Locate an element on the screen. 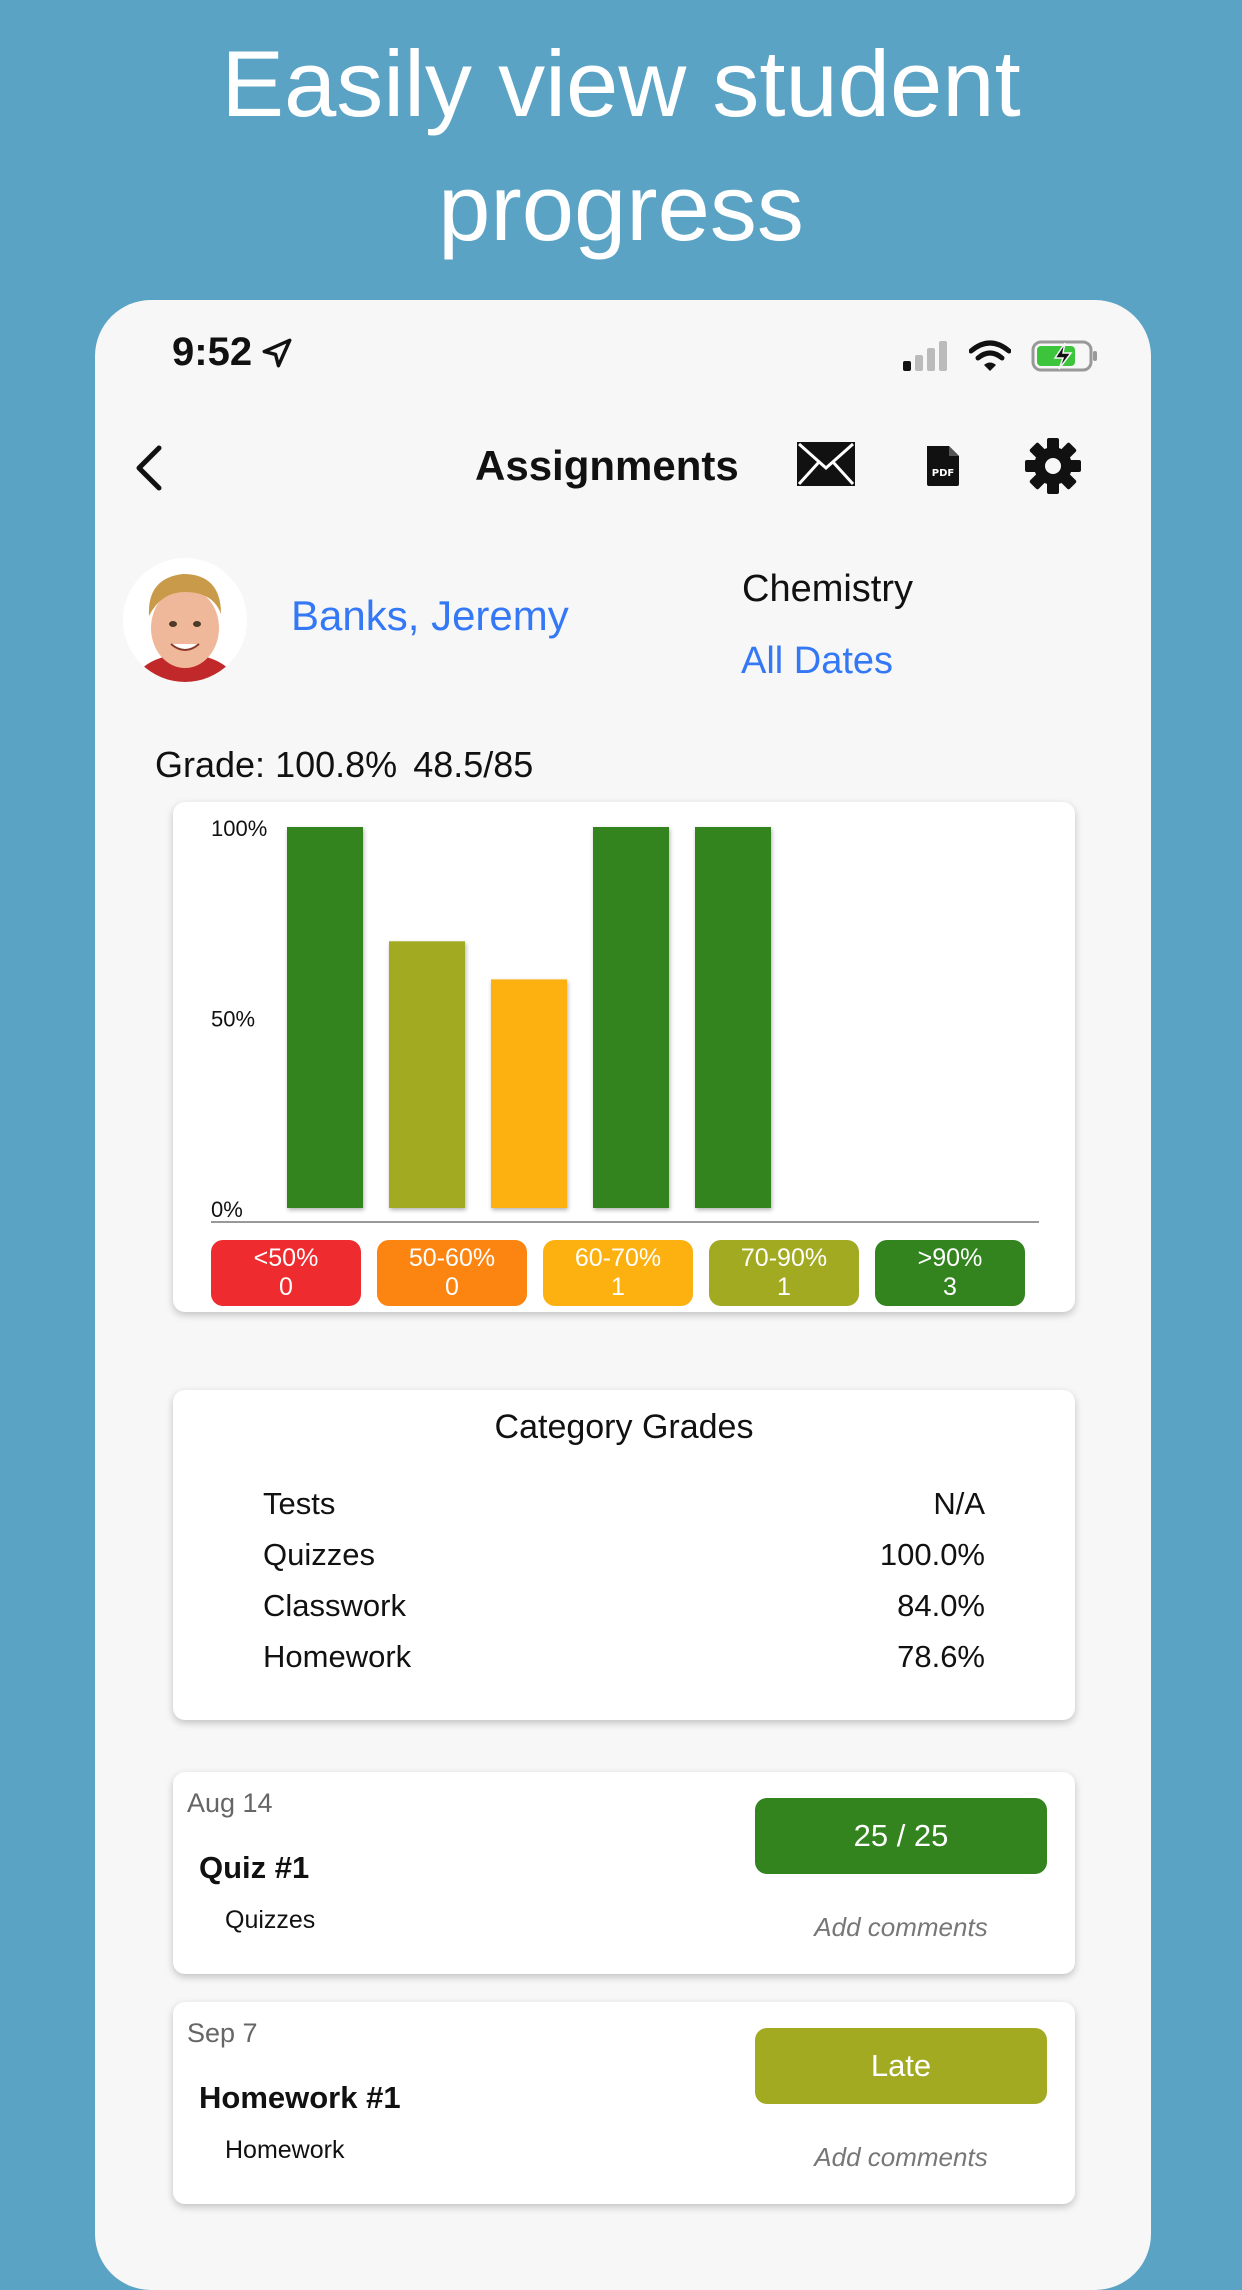 The height and width of the screenshot is (2290, 1242). assignment-name: Homework #1 is located at coordinates (300, 2097).